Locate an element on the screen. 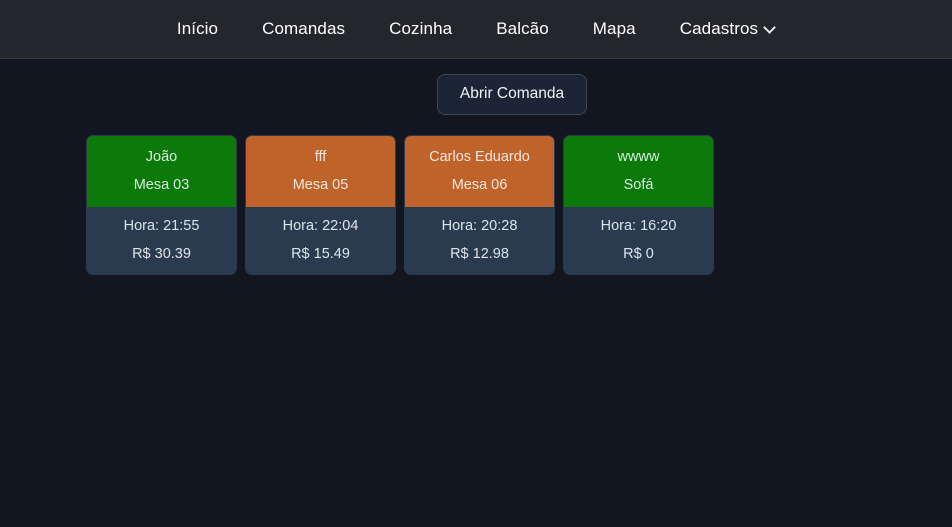  order-card: wwww Sofá Hora: 16:20 R$ 0 is located at coordinates (638, 204).